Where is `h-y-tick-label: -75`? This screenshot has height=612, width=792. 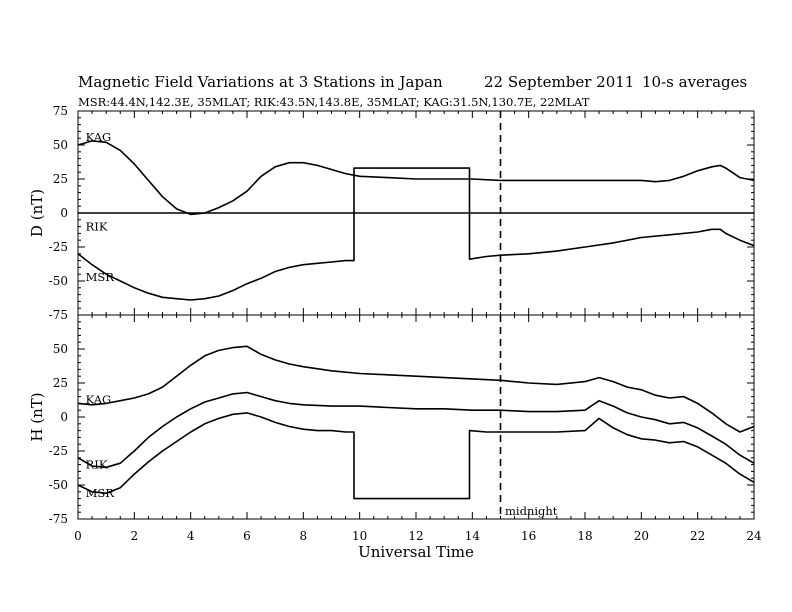
h-y-tick-label: -75 is located at coordinates (58, 519).